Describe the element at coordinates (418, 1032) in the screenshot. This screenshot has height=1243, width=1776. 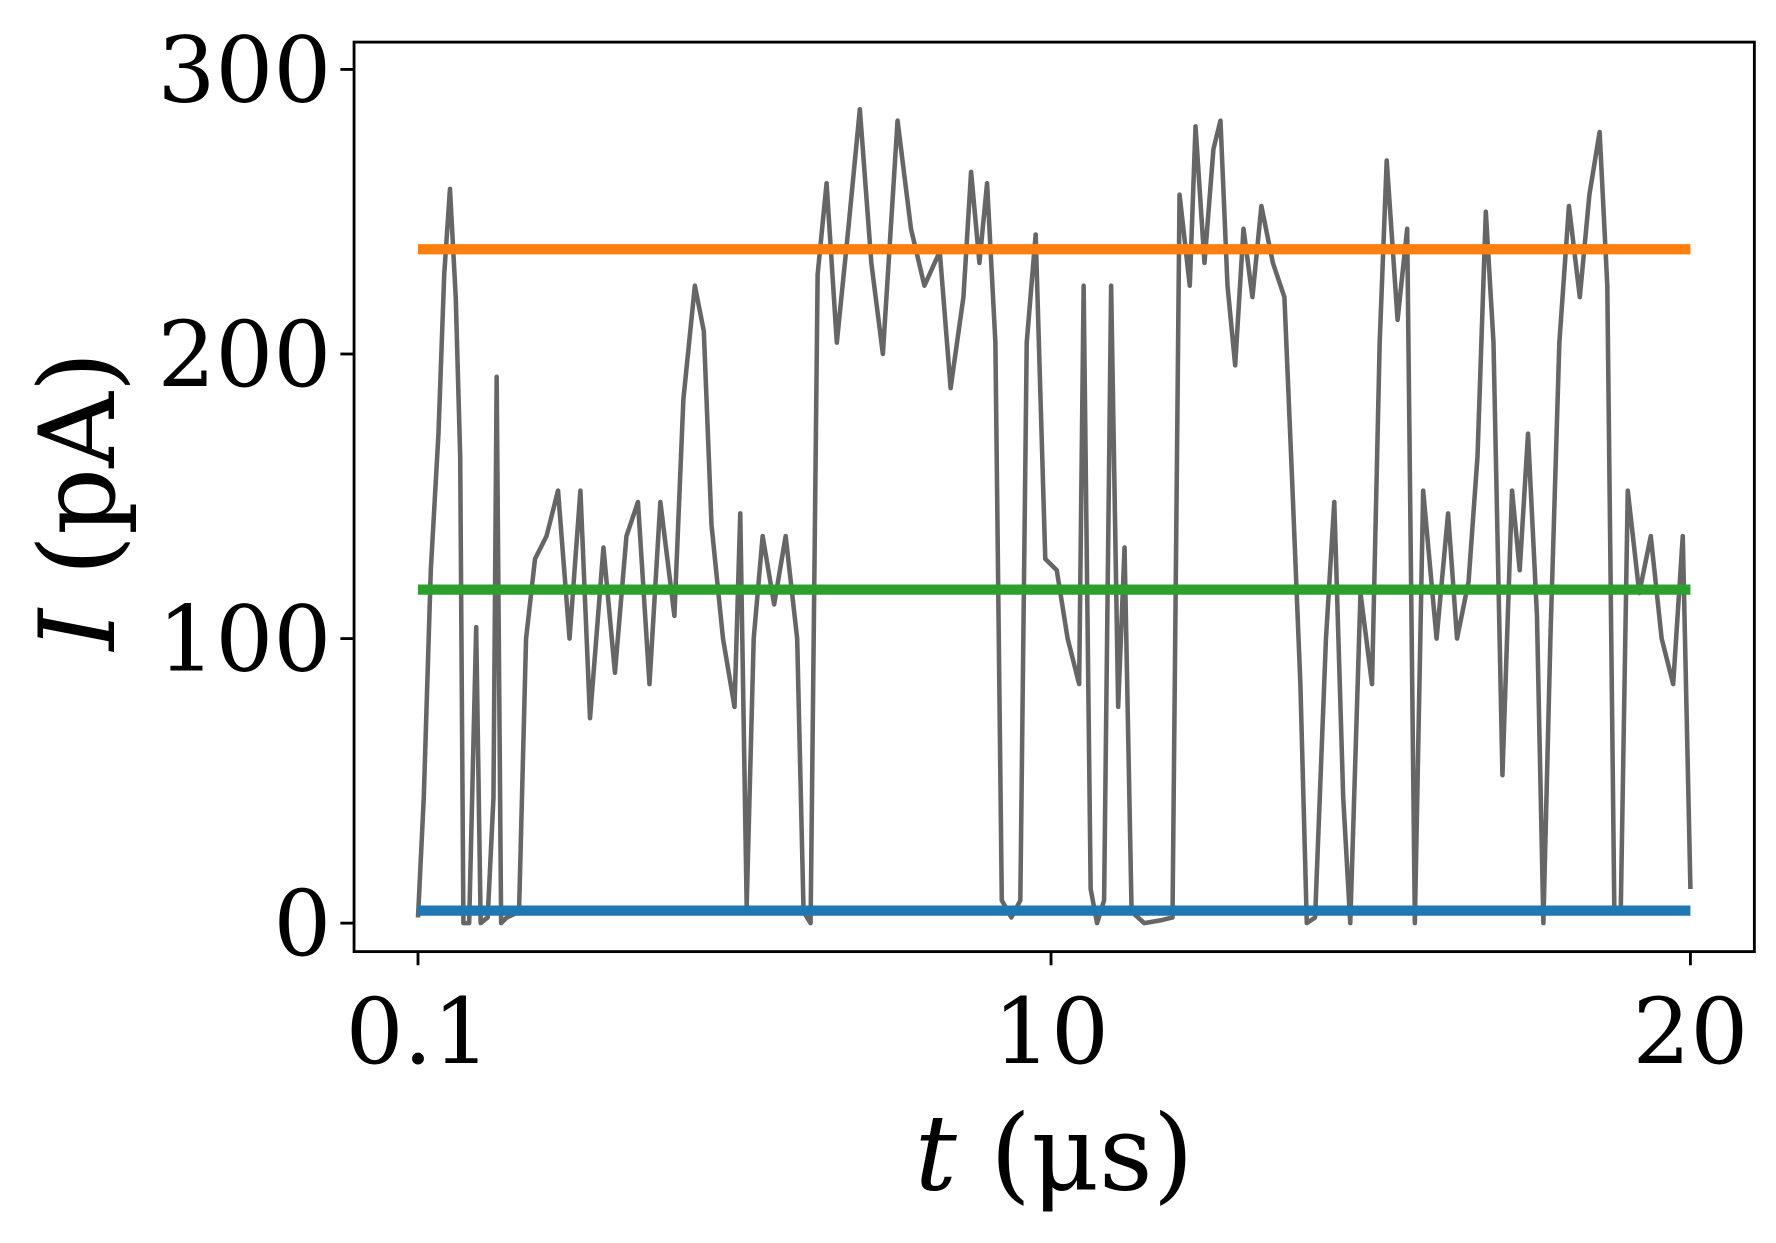
I see `x-tick-label: 0.1` at that location.